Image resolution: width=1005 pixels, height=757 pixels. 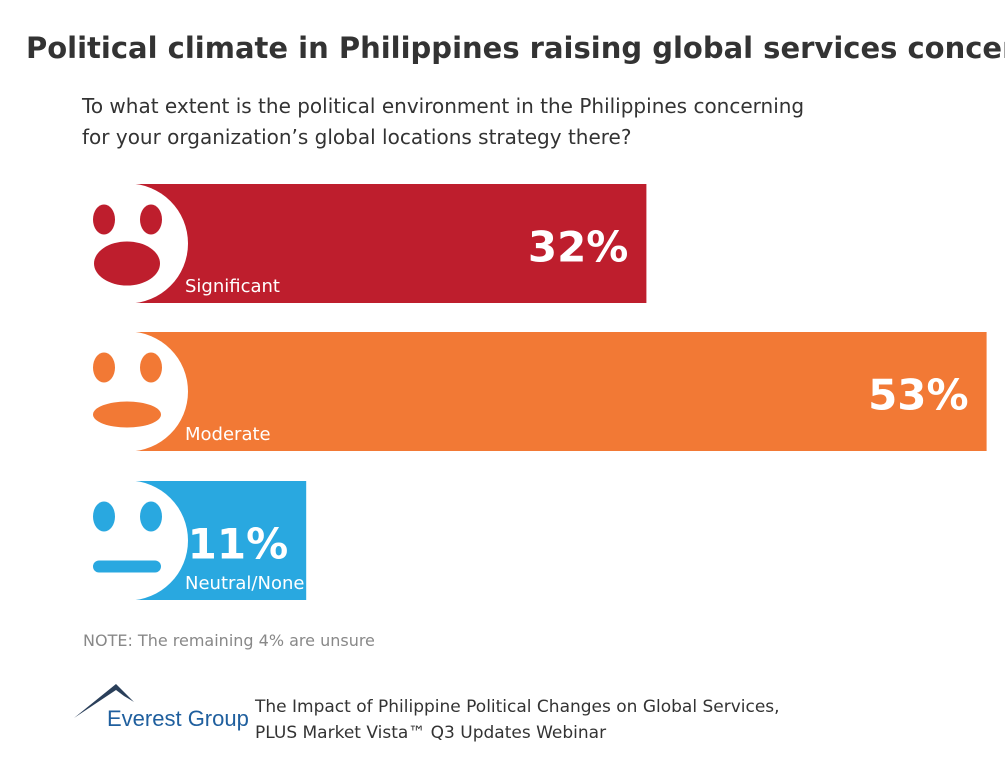 What do you see at coordinates (228, 434) in the screenshot?
I see `category-label: Moderate` at bounding box center [228, 434].